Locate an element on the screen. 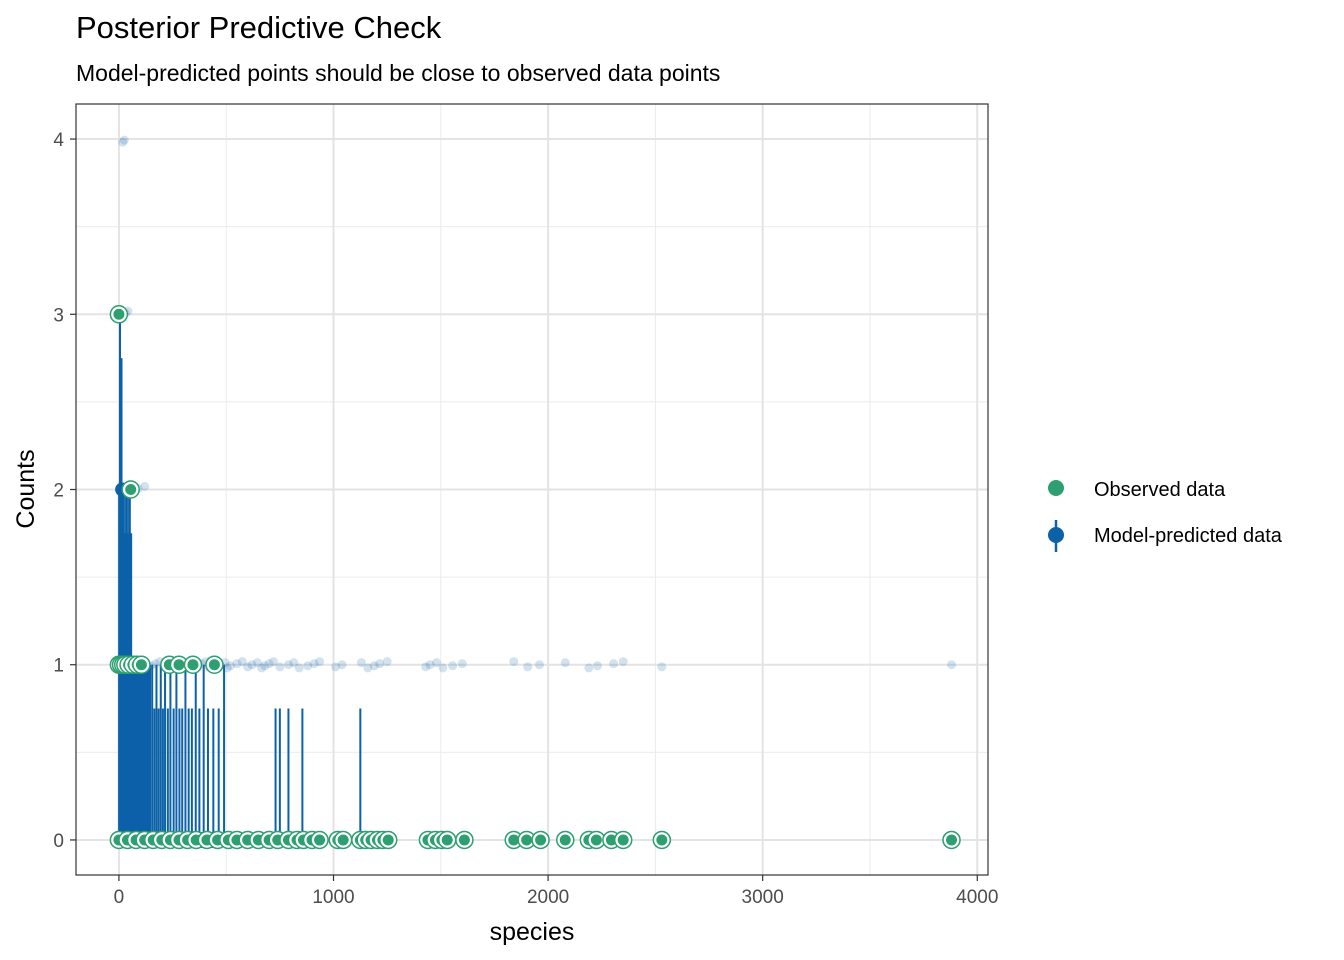  legend-observed-swatch is located at coordinates (1056, 488).